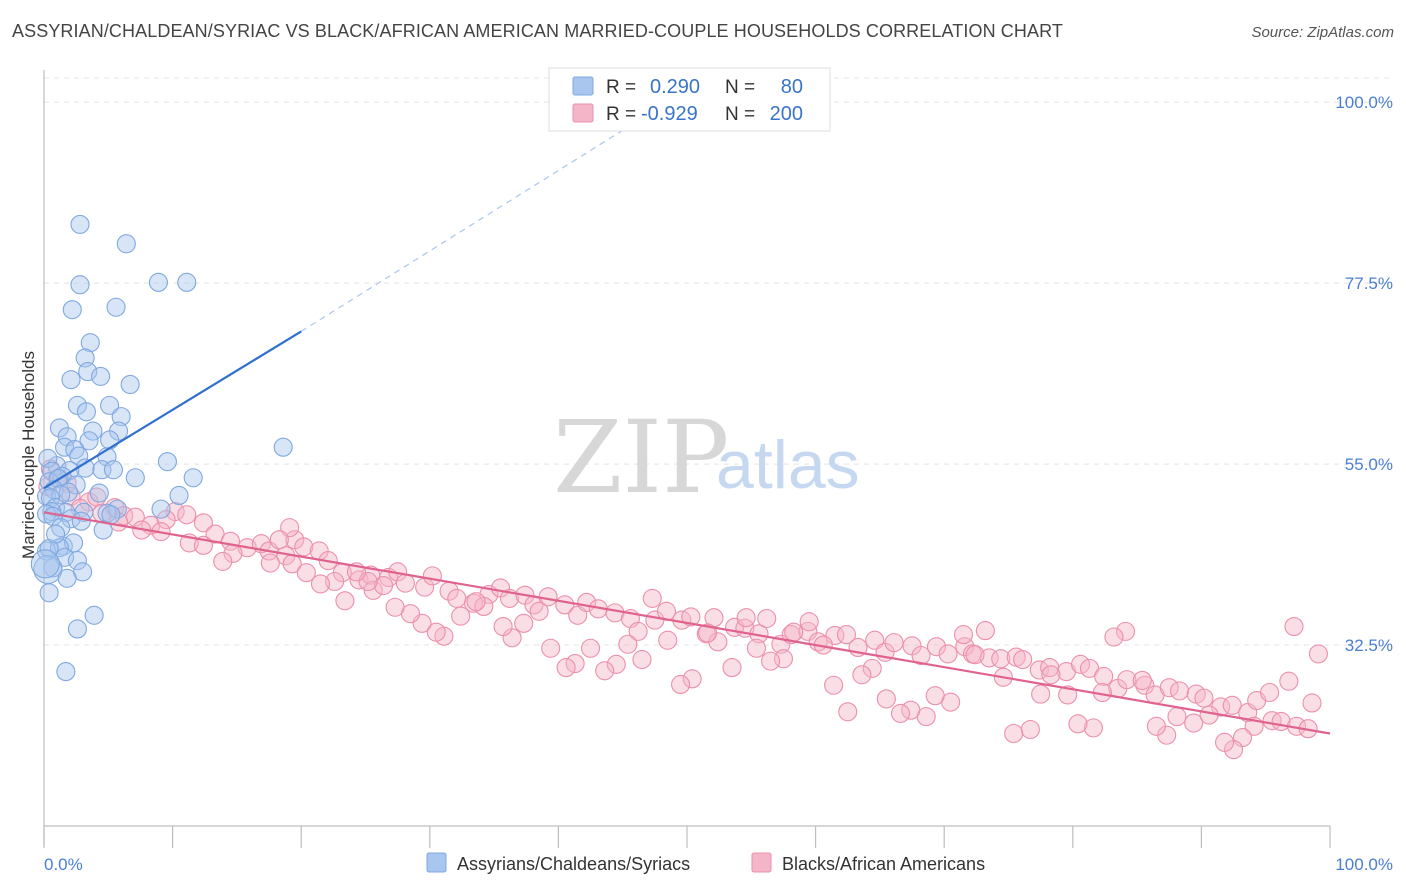  What do you see at coordinates (573, 864) in the screenshot?
I see `bottom-legend-label-blue: Assyrians/Chaldeans/Syriacs` at bounding box center [573, 864].